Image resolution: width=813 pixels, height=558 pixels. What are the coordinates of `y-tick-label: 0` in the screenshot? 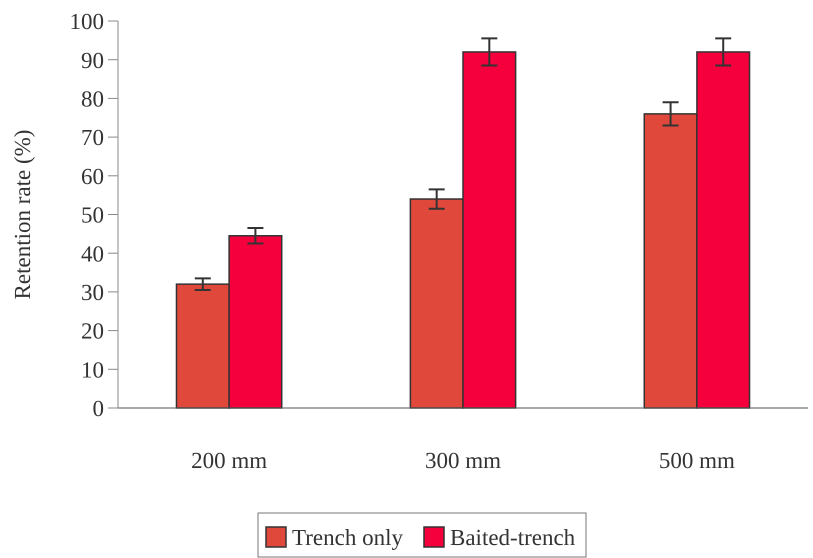 It's located at (98, 409).